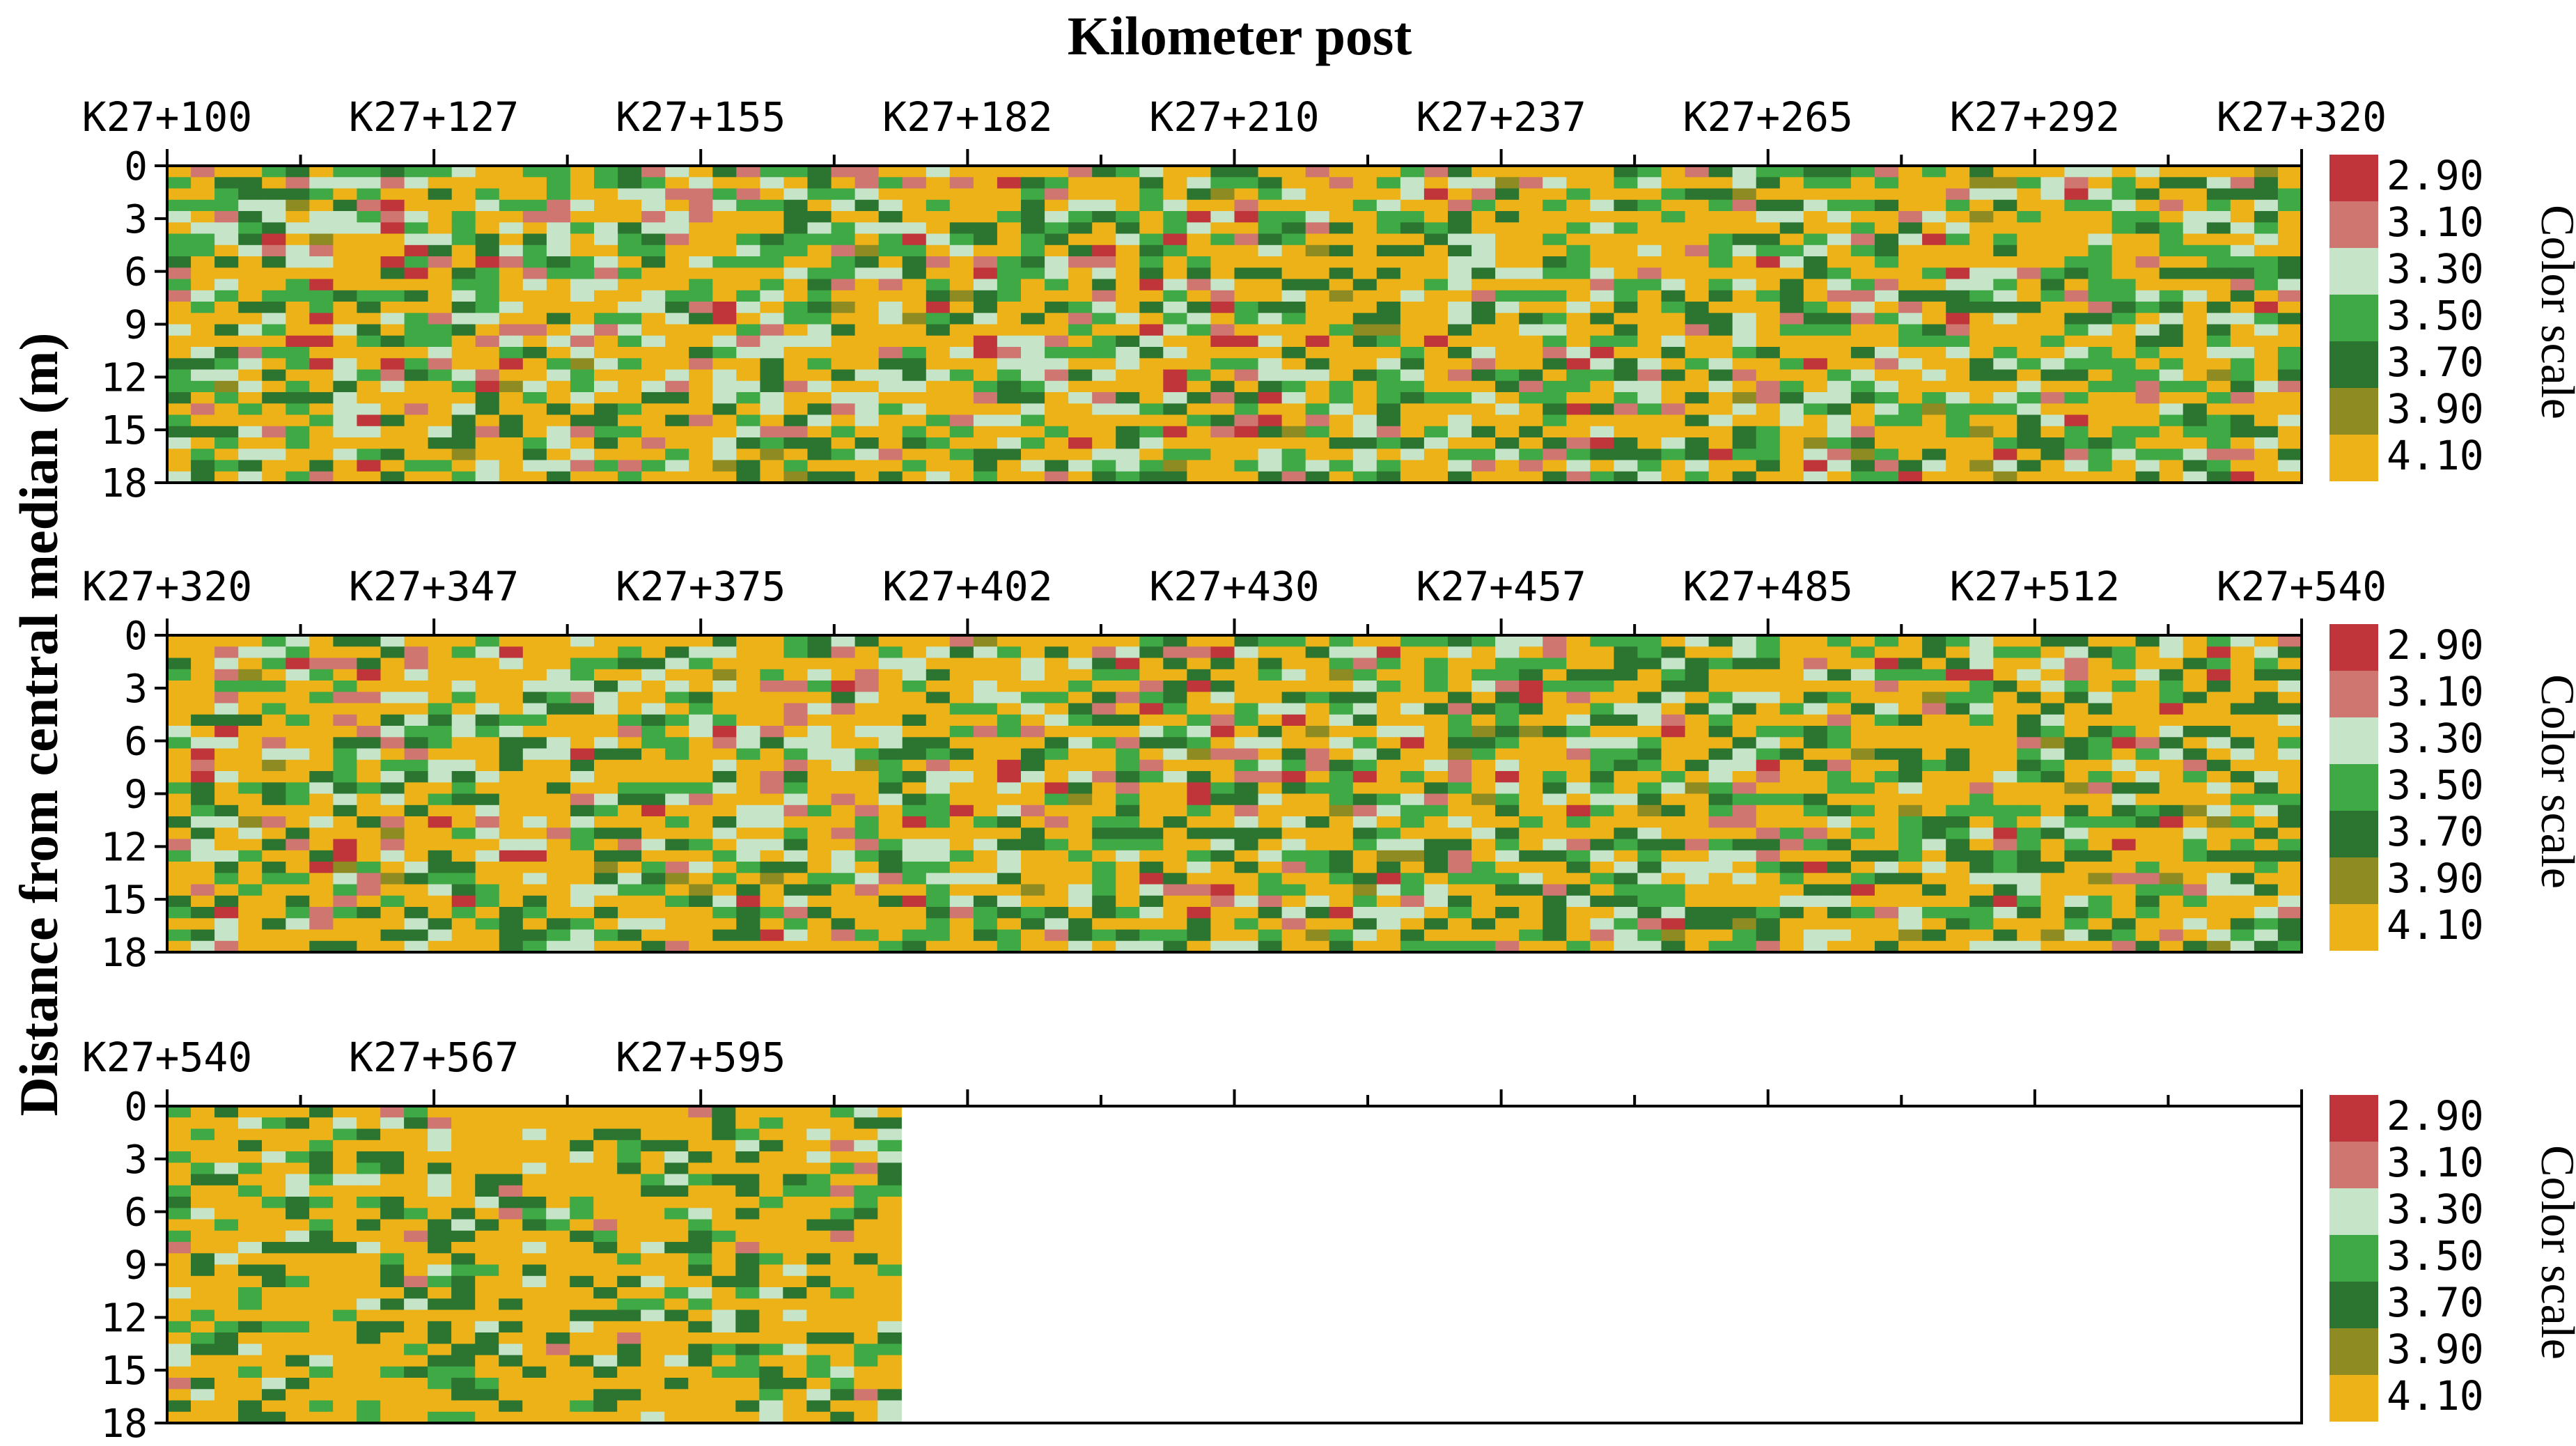  Describe the element at coordinates (2435, 175) in the screenshot. I see `legend-label: 2.90` at that location.